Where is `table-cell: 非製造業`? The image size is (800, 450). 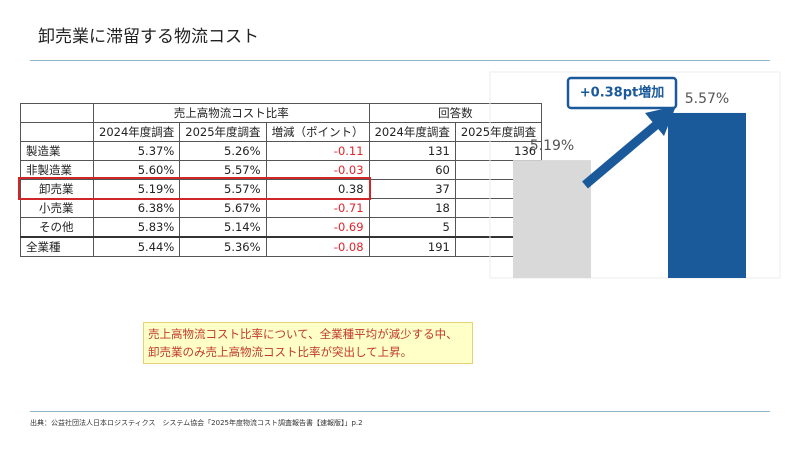
table-cell: 非製造業 is located at coordinates (57, 170).